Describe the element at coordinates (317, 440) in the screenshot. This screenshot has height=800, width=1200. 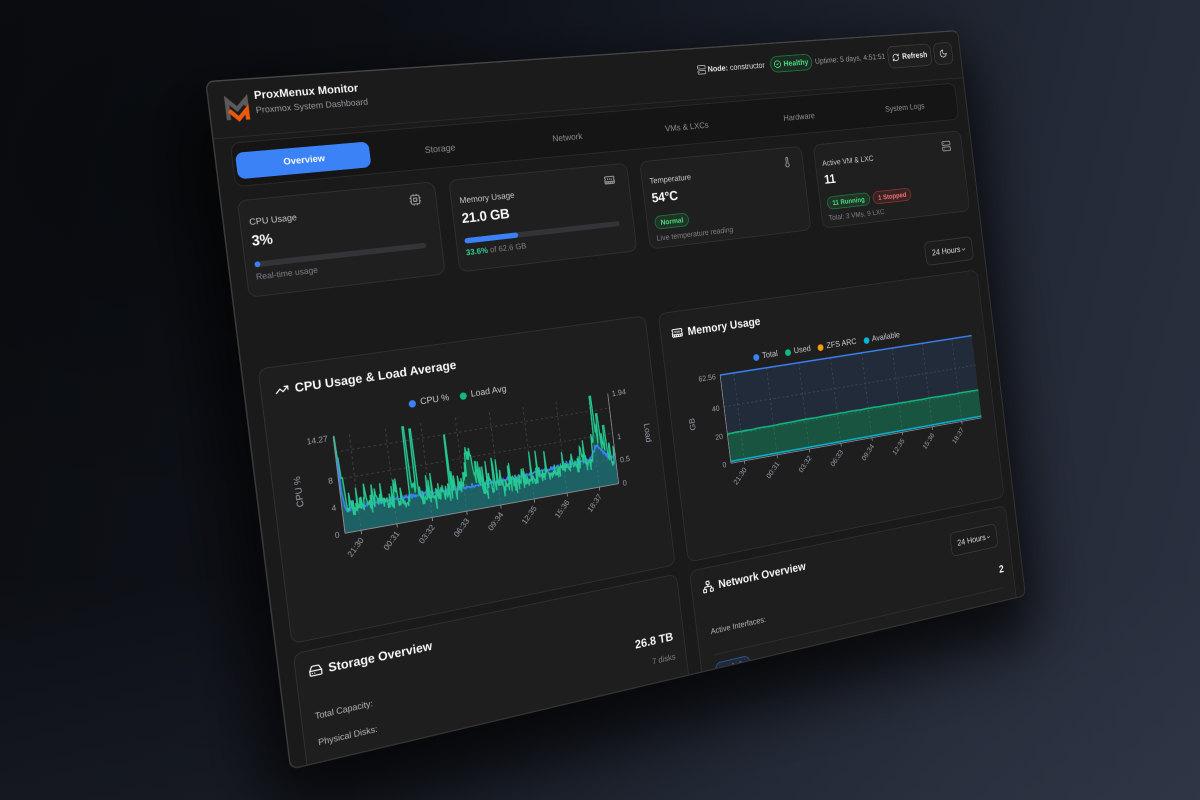
I see `svg-text: 14.27` at that location.